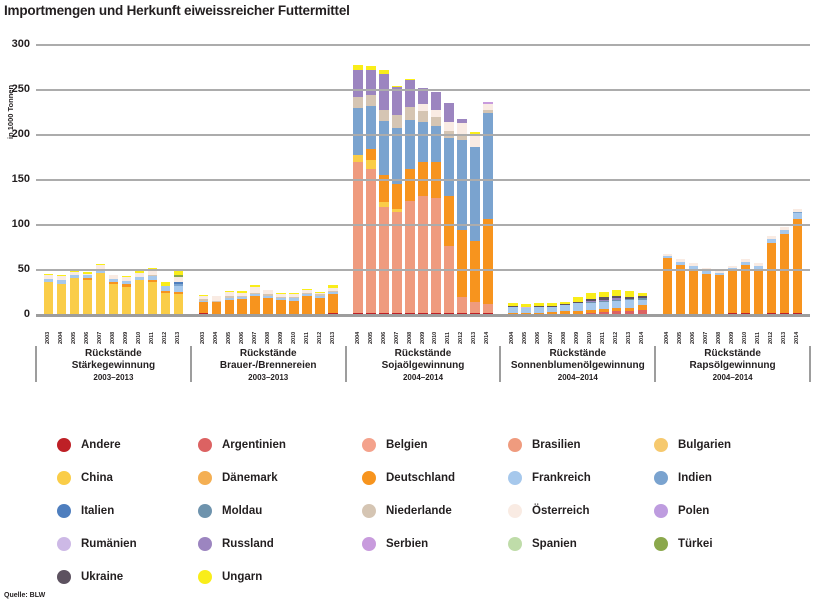 The image size is (836, 605). I want to click on bar-segment-brasilien, so click(397, 263).